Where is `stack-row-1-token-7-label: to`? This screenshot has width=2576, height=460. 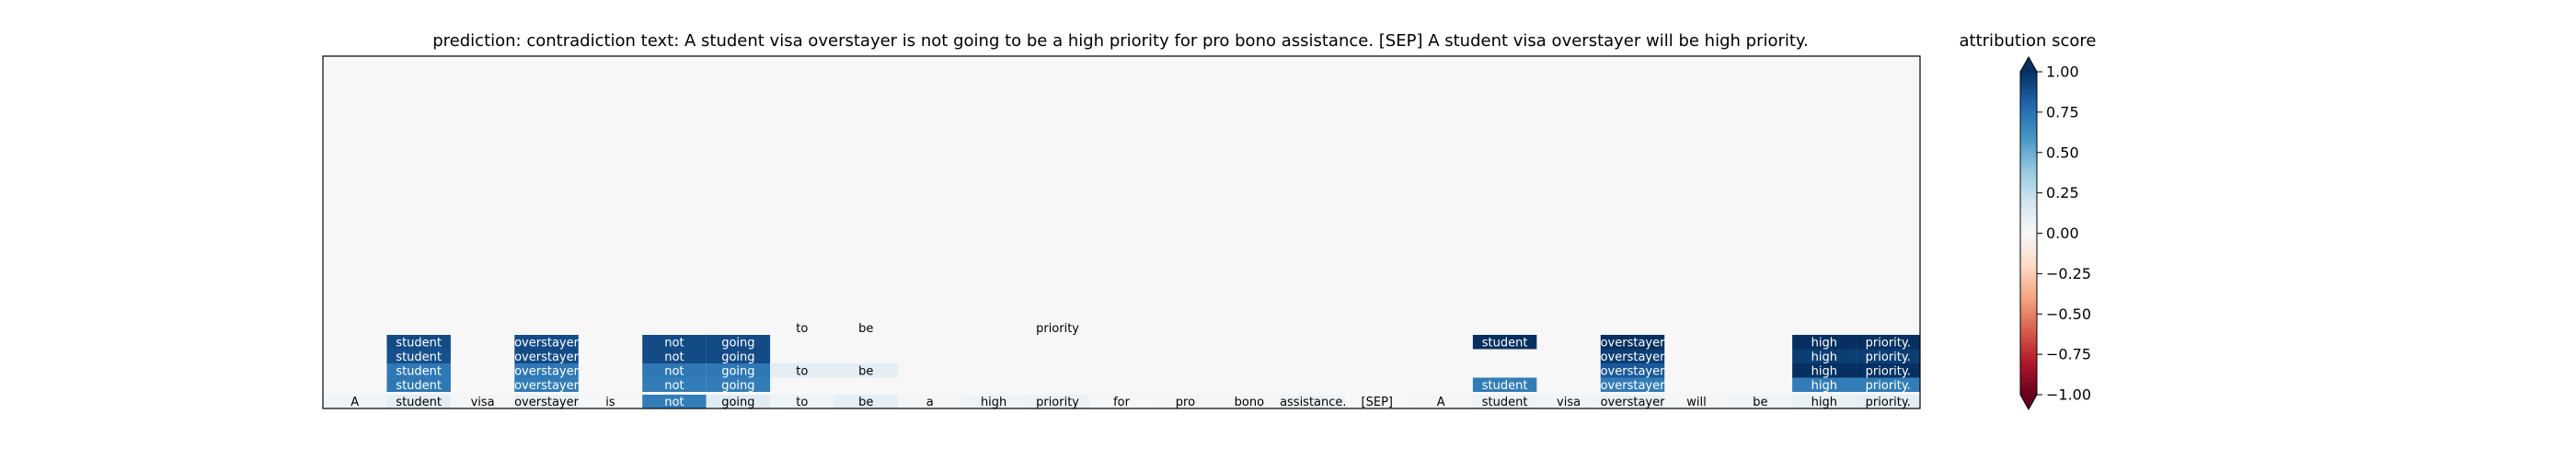
stack-row-1-token-7-label: to is located at coordinates (802, 371).